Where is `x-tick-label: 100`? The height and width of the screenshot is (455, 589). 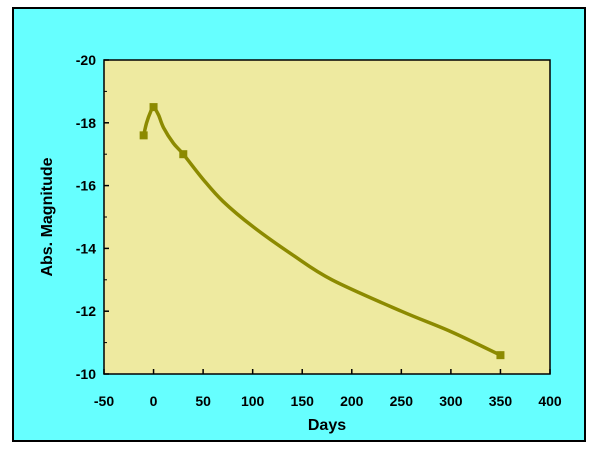 x-tick-label: 100 is located at coordinates (253, 401).